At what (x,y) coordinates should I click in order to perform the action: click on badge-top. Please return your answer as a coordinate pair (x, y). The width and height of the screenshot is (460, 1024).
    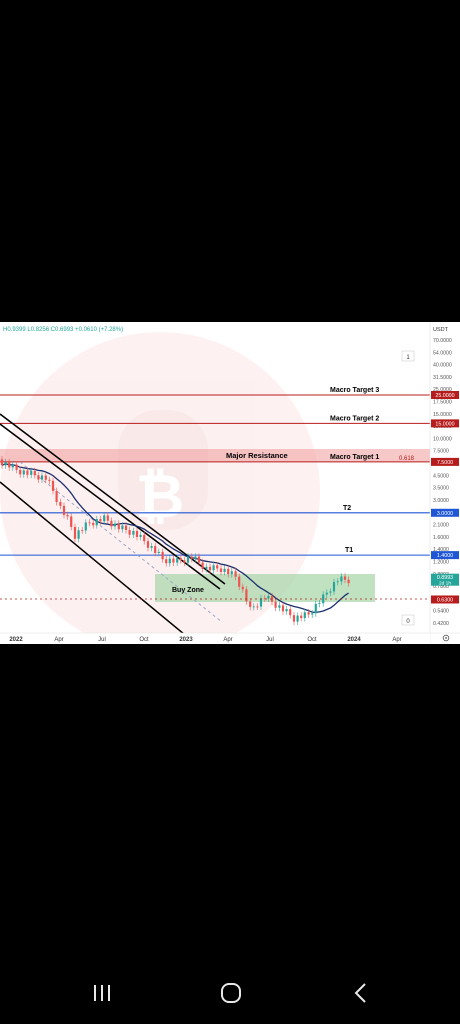
    Looking at the image, I should click on (408, 356).